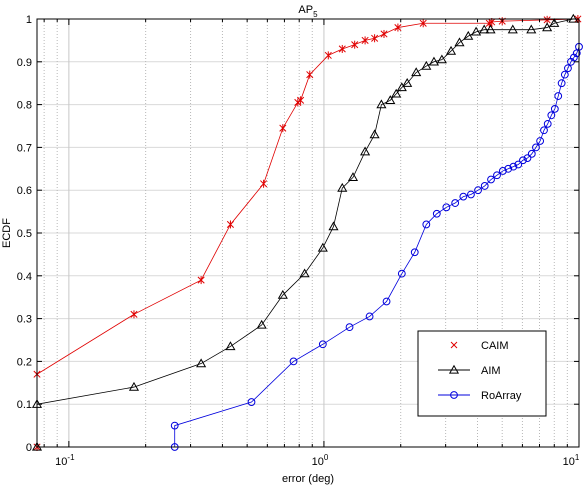 The height and width of the screenshot is (486, 586). I want to click on legend-box, so click(482, 373).